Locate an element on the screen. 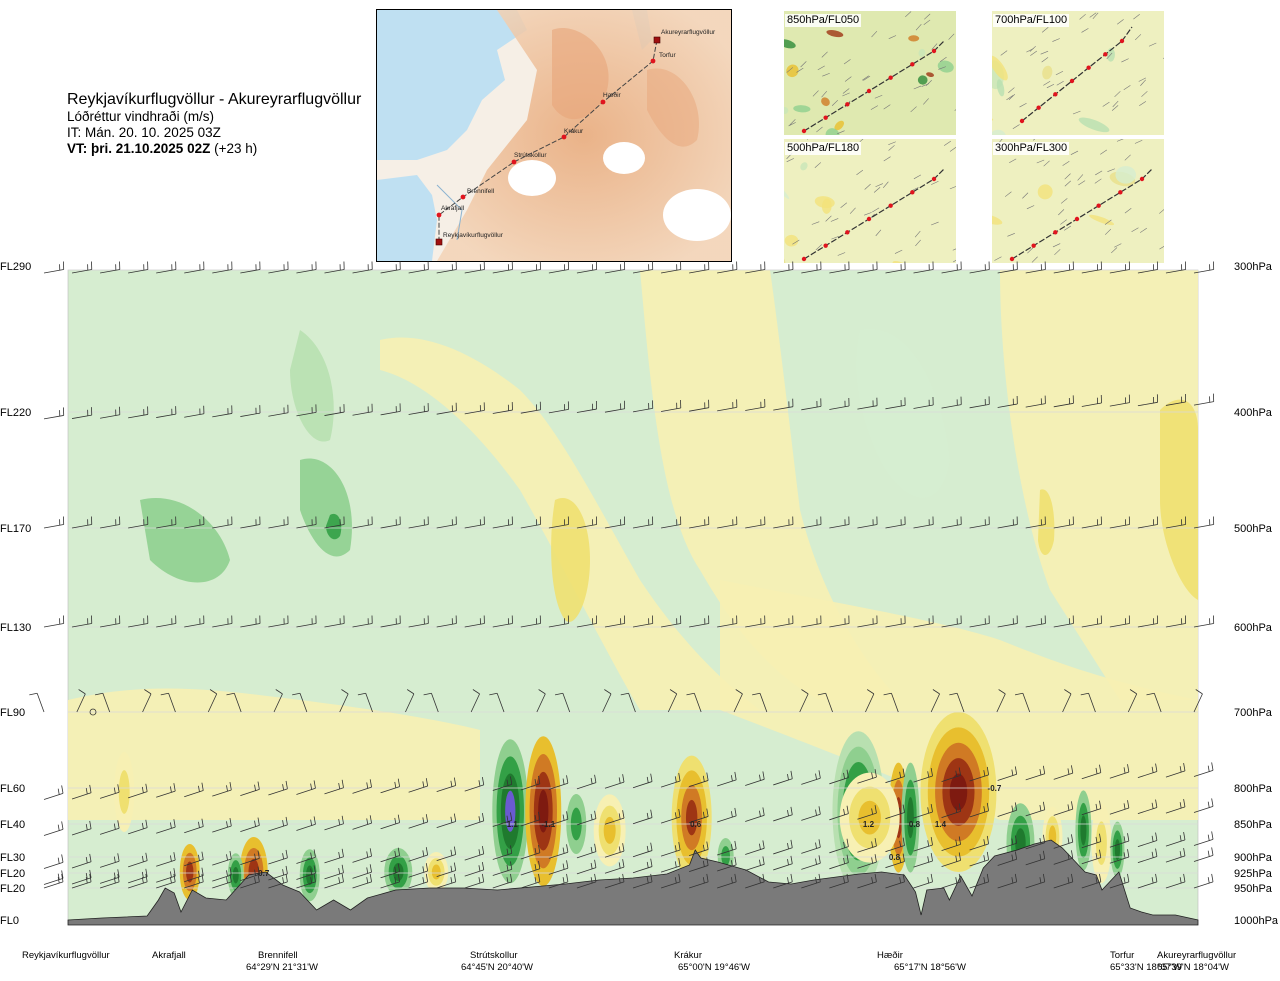 This screenshot has height=981, width=1280. station-name: Strútskollur is located at coordinates (494, 955).